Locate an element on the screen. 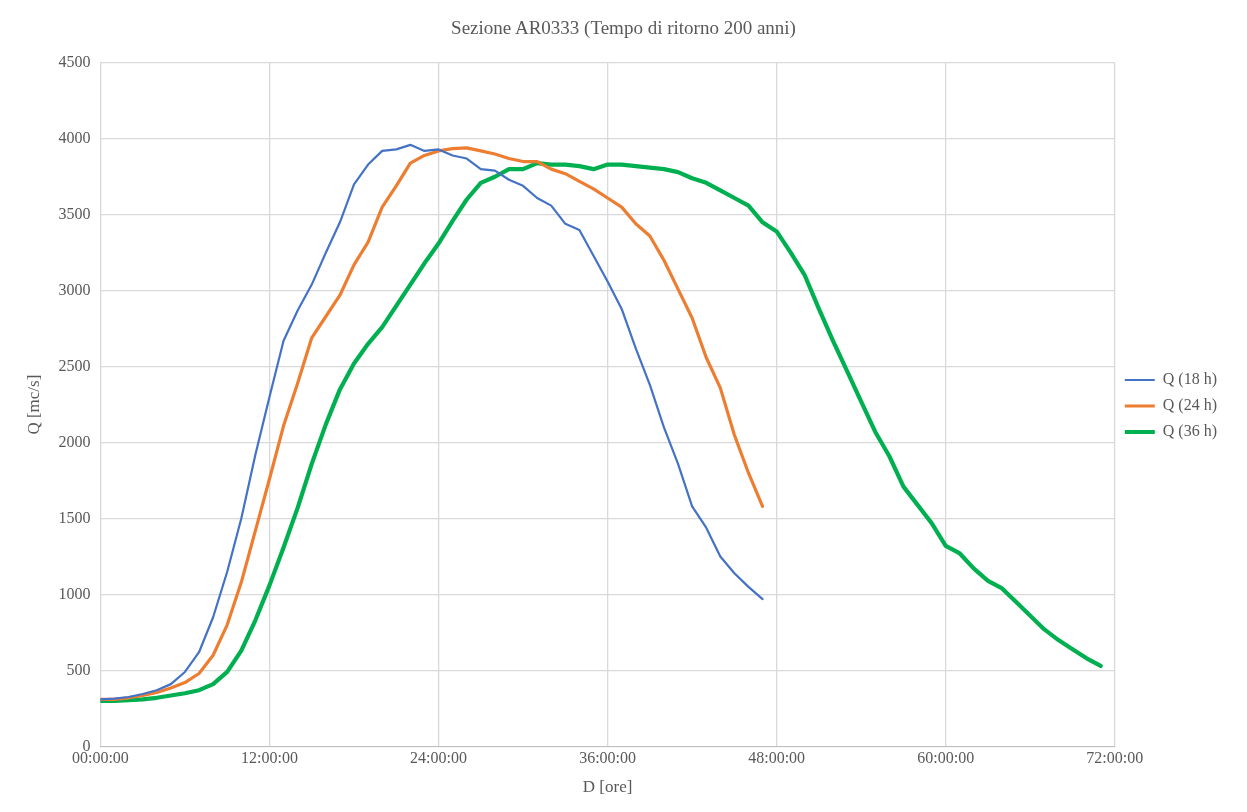  y-tick-label: 3500 is located at coordinates (74, 213).